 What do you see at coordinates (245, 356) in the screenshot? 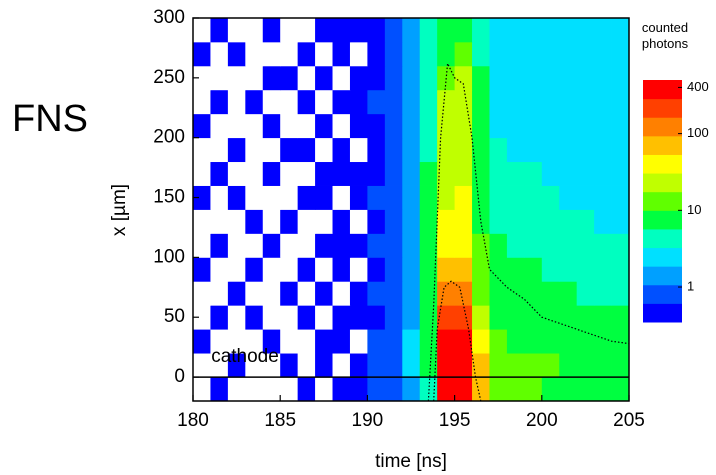
I see `annotation: cathode` at bounding box center [245, 356].